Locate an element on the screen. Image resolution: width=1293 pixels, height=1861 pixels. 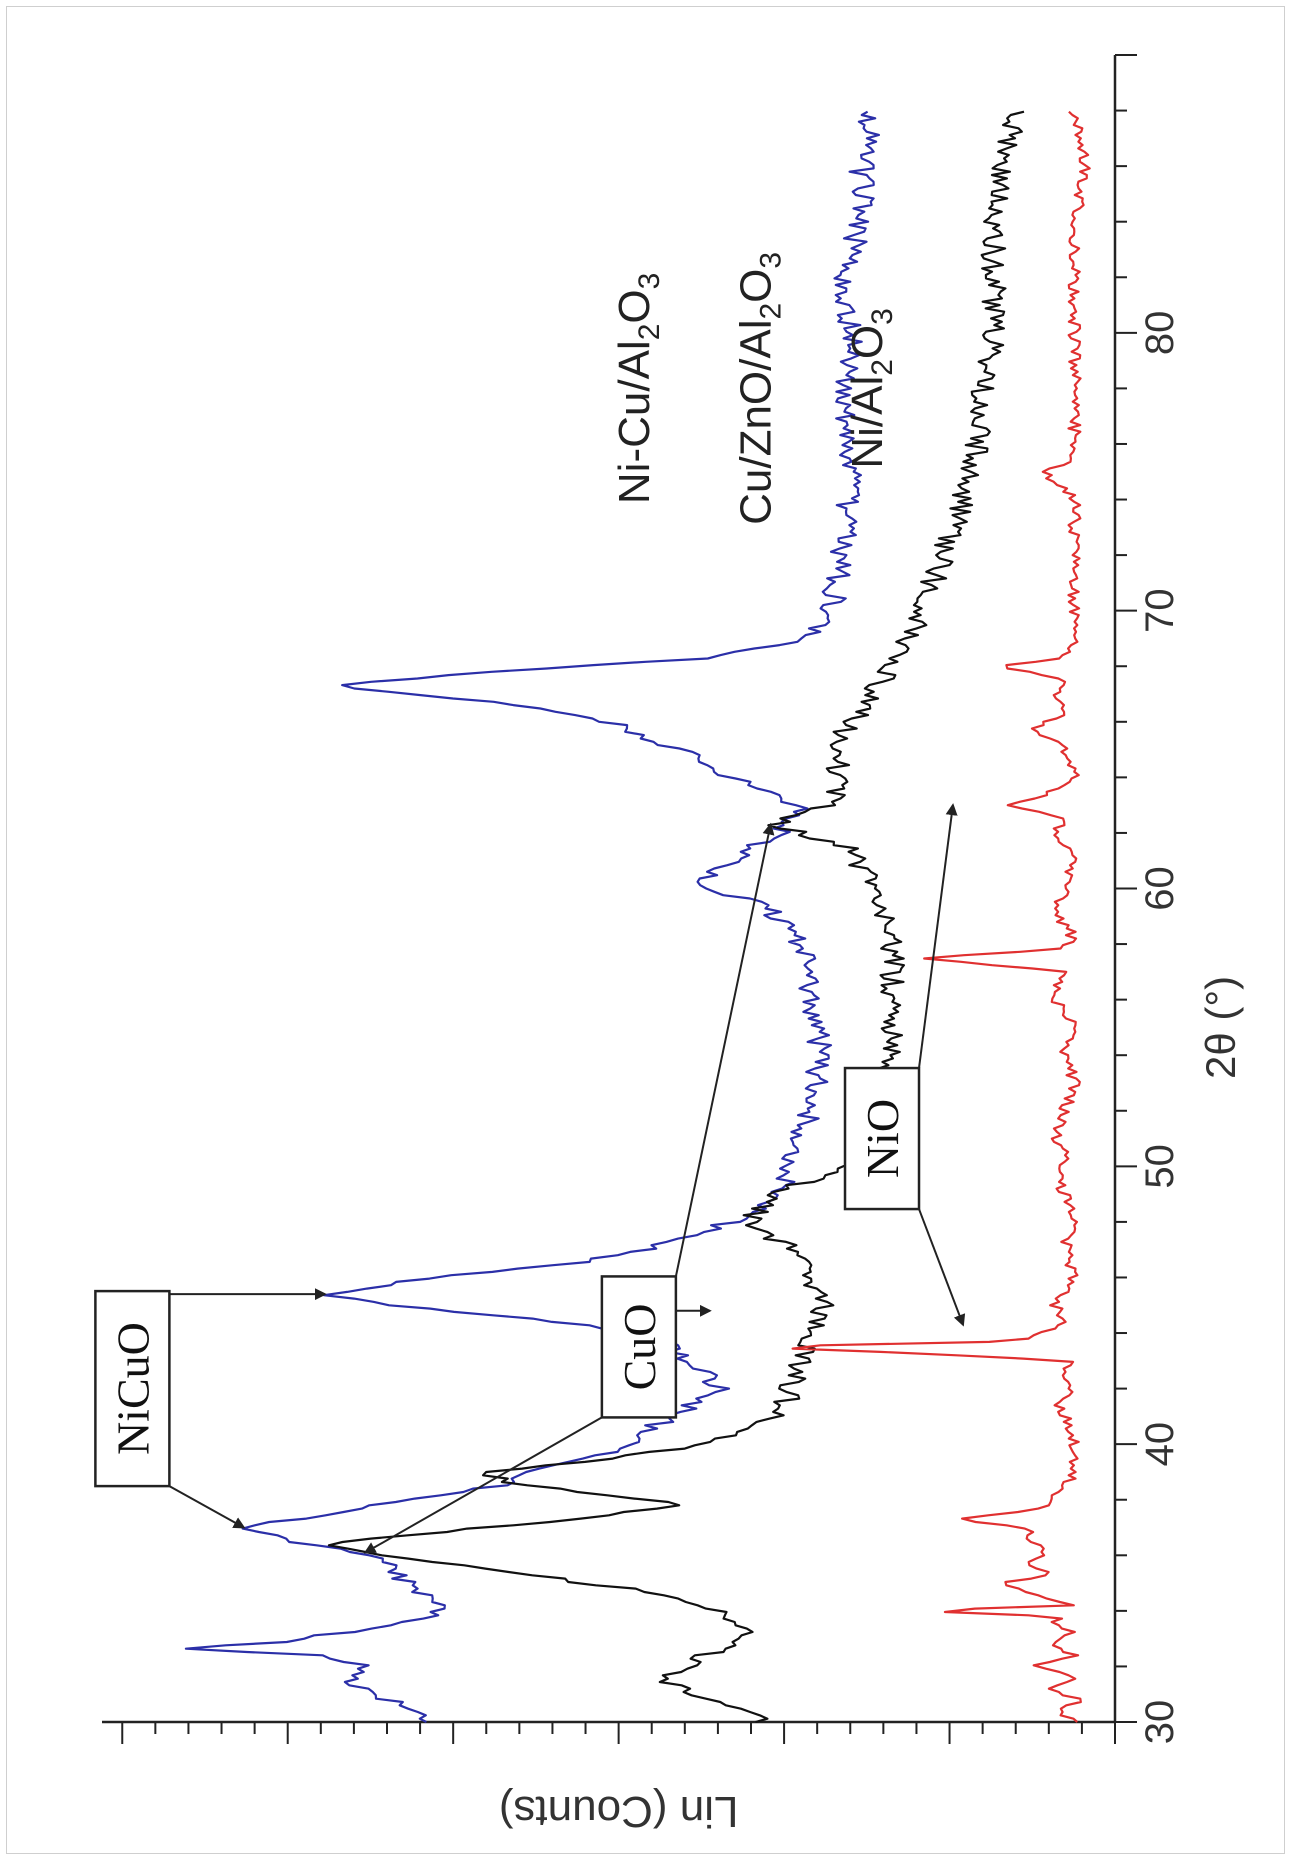
annotation-label: NiCuO is located at coordinates (132, 1388).